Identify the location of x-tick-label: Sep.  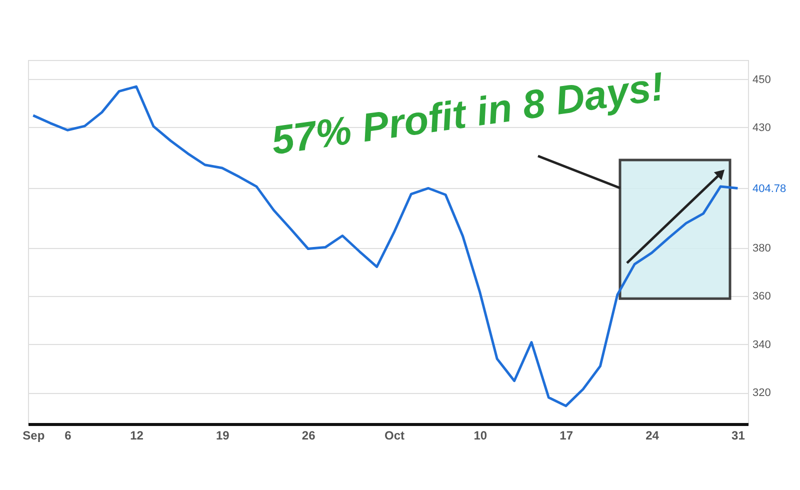
(33, 435).